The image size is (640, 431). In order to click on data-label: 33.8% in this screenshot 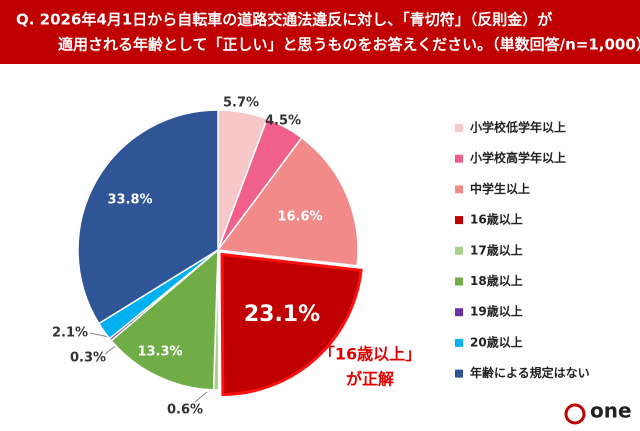, I will do `click(129, 200)`.